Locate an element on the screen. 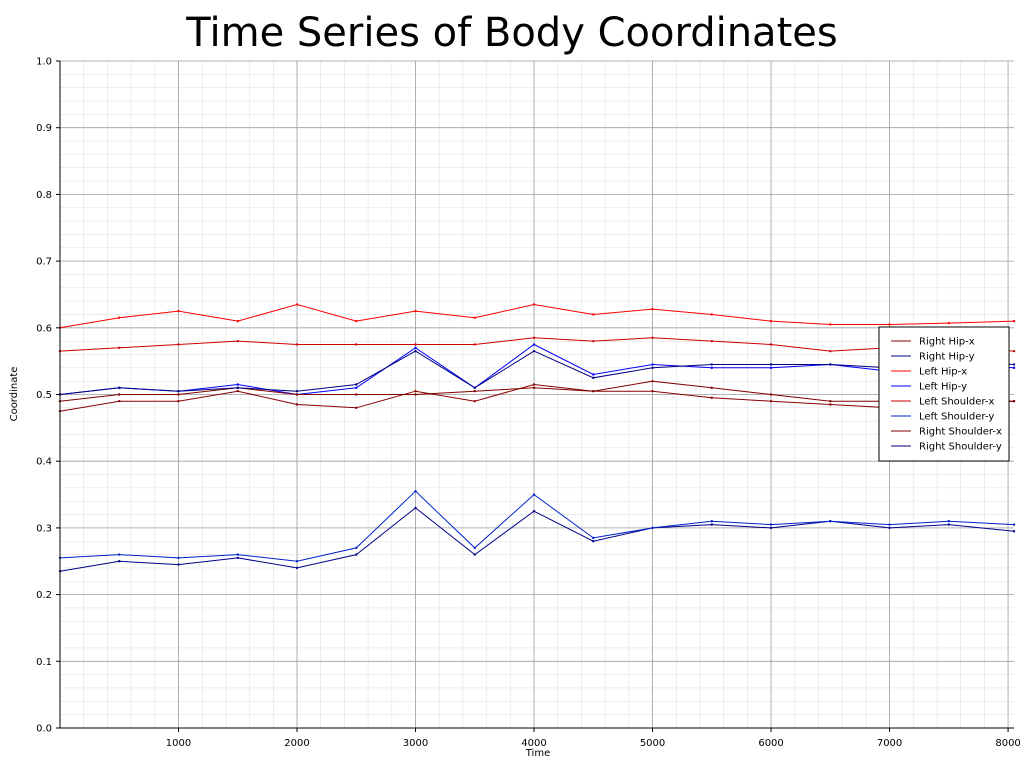  y-tick-label: 0.9 is located at coordinates (44, 128).